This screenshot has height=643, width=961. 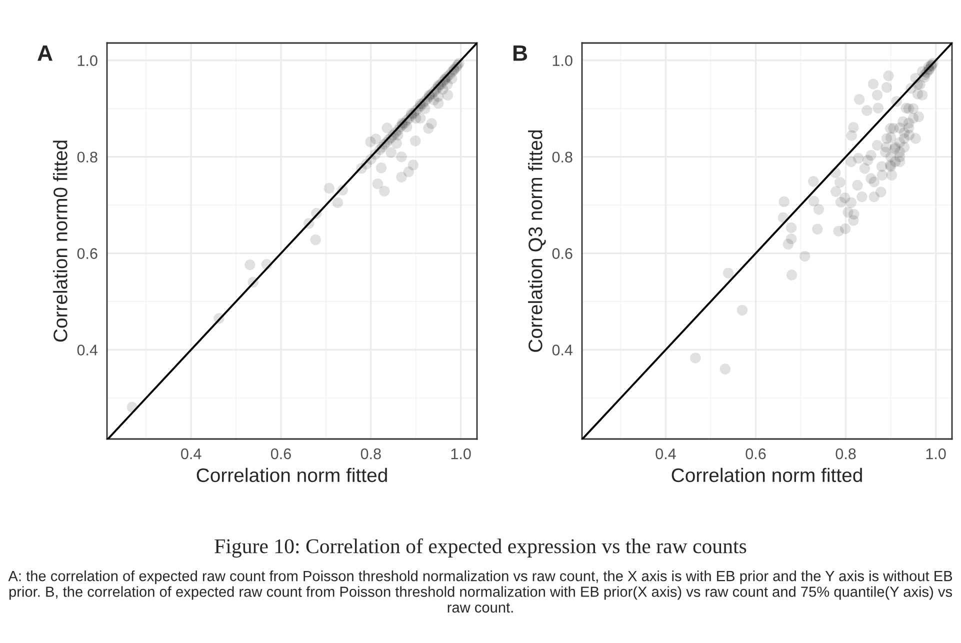 I want to click on chart-title: A, so click(x=45, y=53).